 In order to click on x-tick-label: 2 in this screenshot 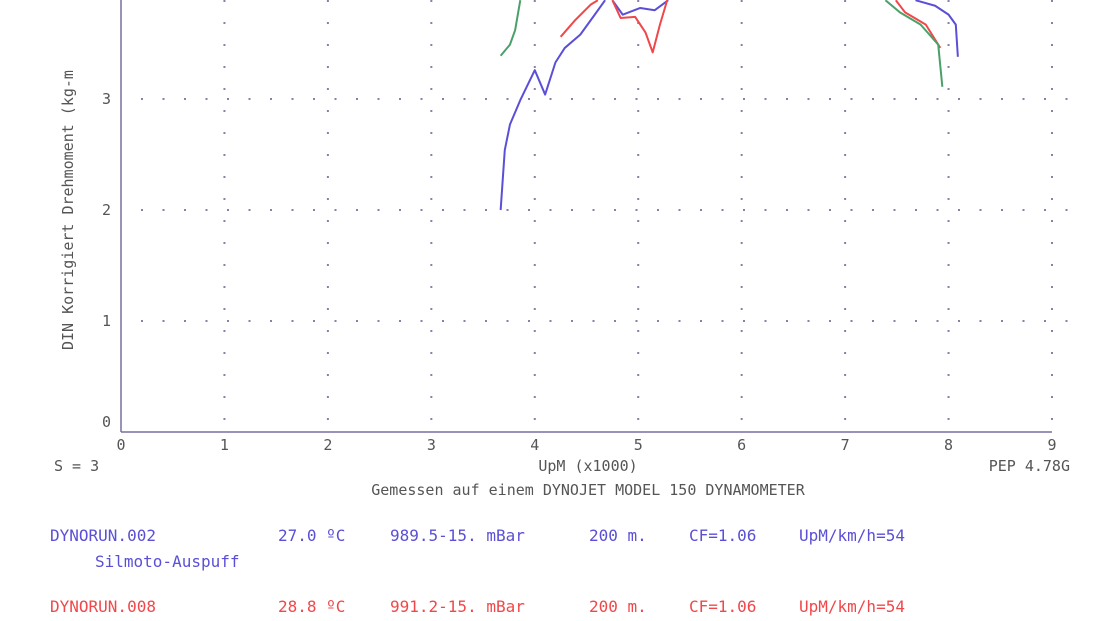, I will do `click(327, 445)`.